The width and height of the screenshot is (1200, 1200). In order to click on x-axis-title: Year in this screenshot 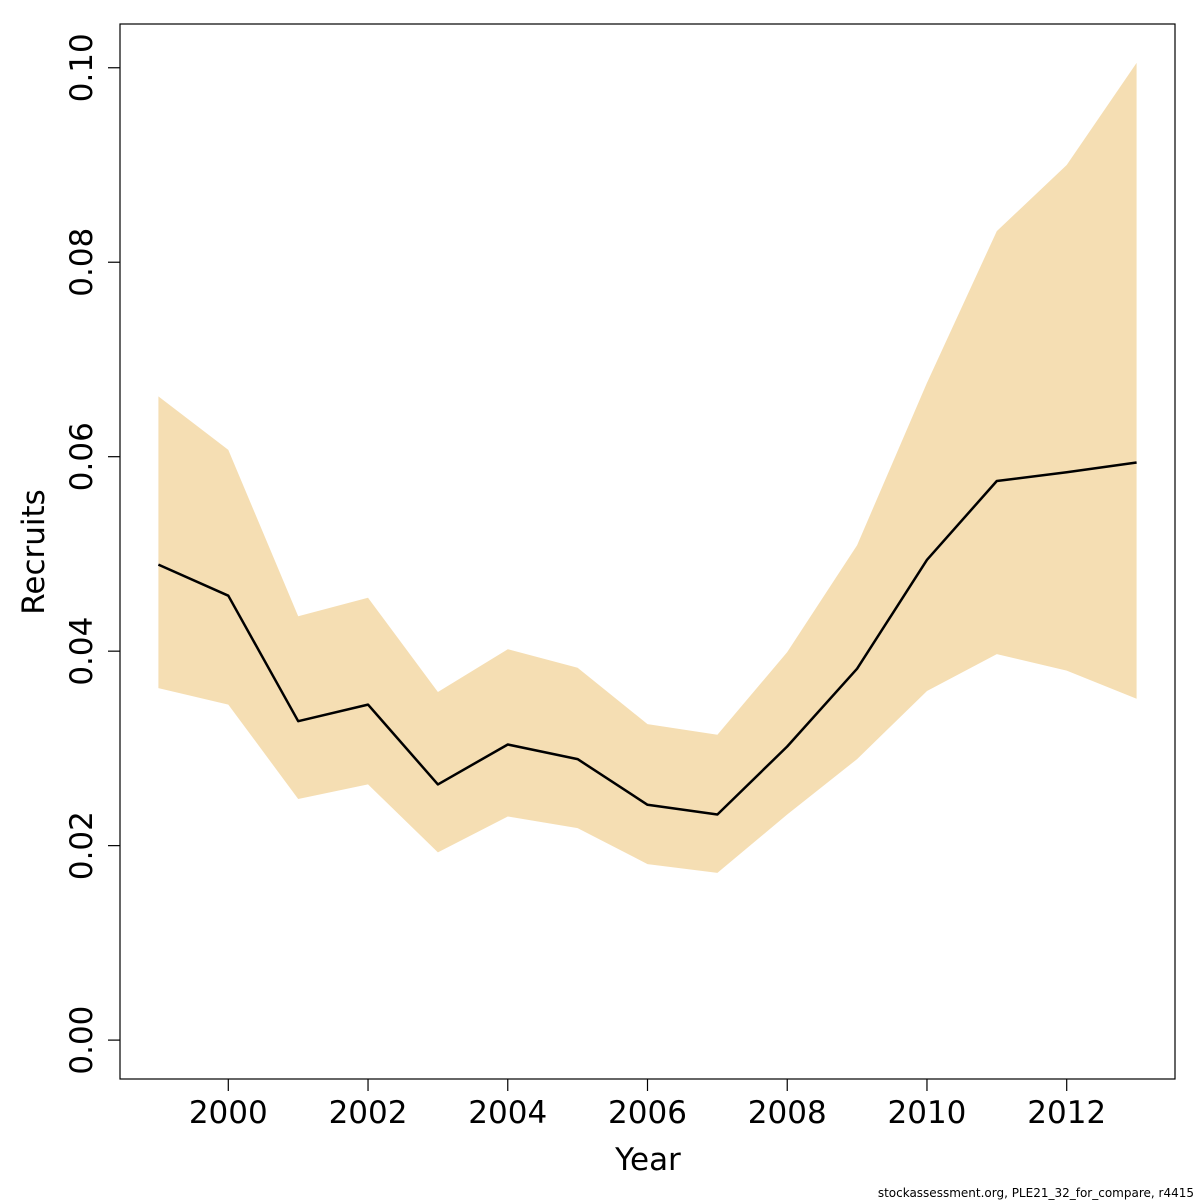, I will do `click(647, 1160)`.